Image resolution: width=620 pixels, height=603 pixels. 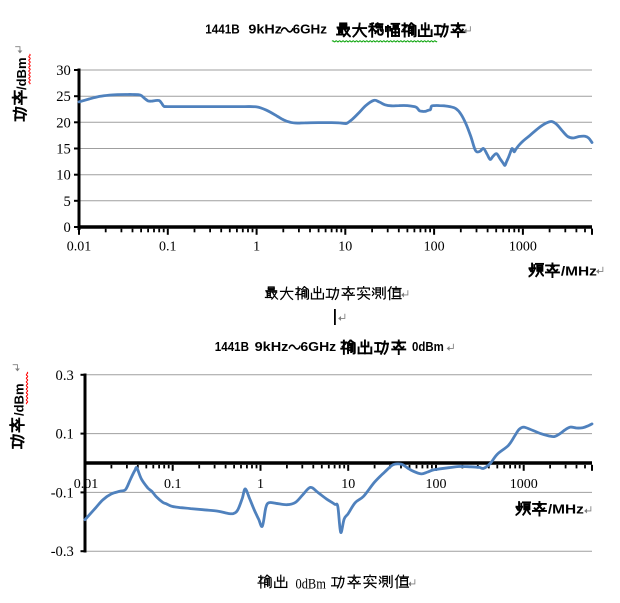 I want to click on svg-text: 15, so click(x=63, y=150).